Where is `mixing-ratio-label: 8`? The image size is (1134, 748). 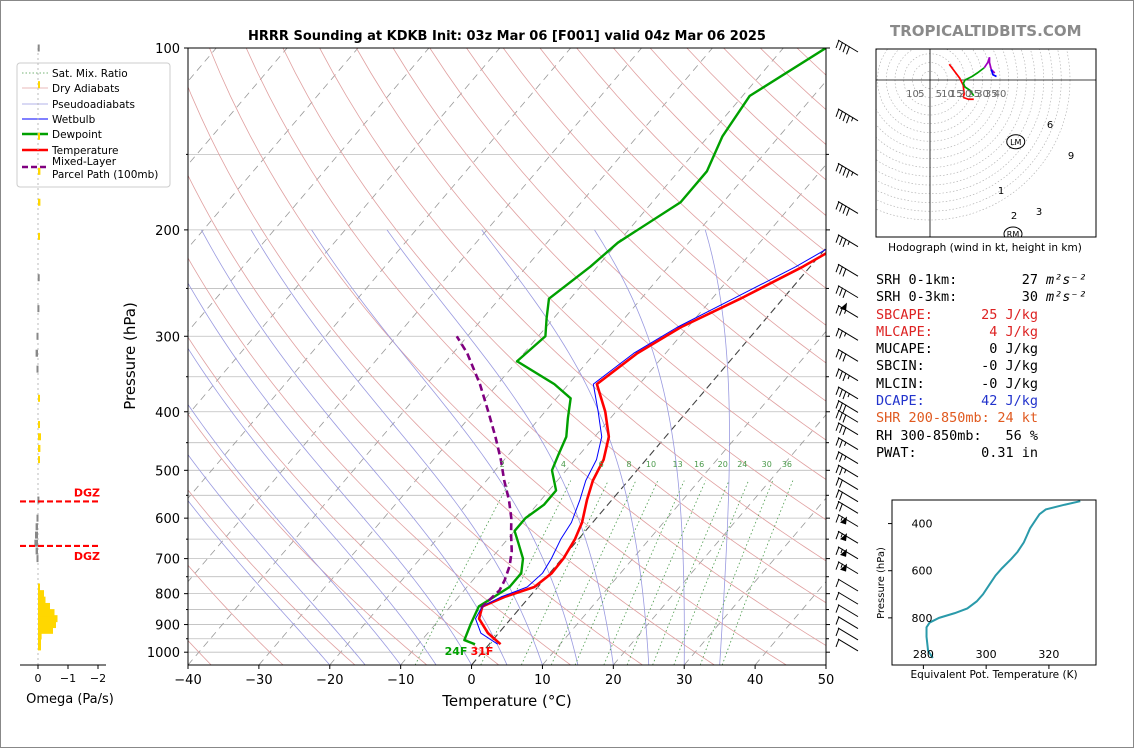
mixing-ratio-label: 8 is located at coordinates (628, 464).